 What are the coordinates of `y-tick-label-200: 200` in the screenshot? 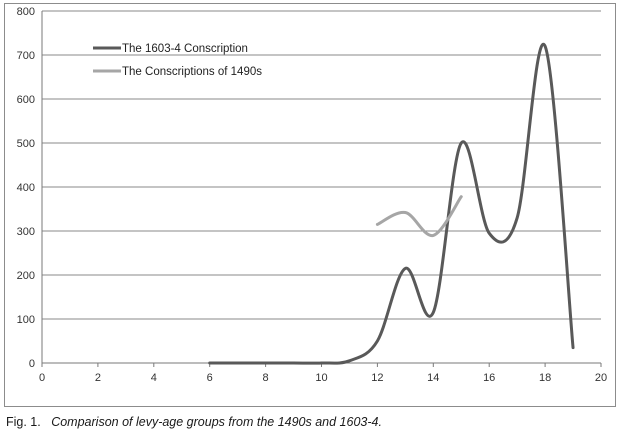 It's located at (26, 276).